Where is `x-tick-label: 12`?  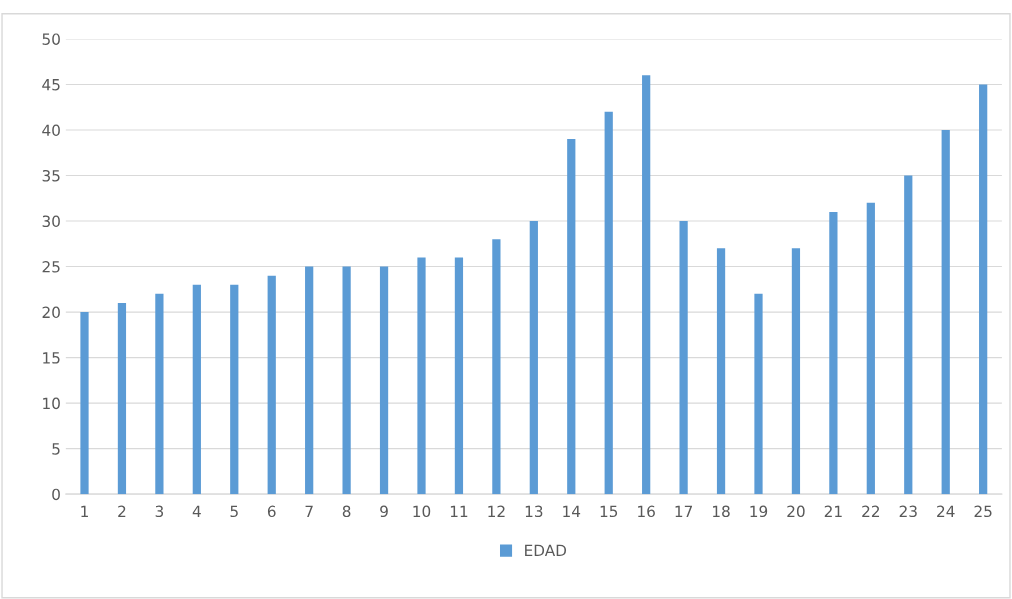
x-tick-label: 12 is located at coordinates (496, 511).